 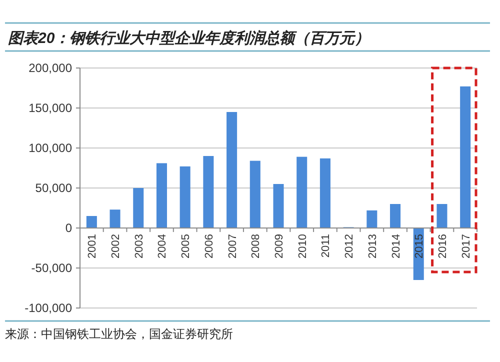 I want to click on x-tick-label: 2009, so click(x=280, y=246).